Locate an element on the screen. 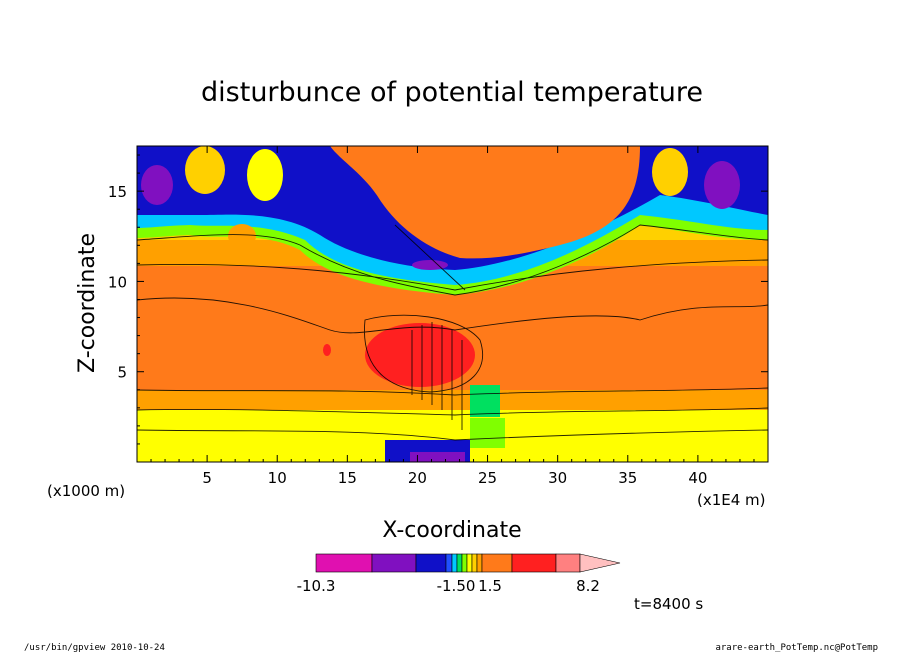 This screenshot has width=904, height=654. colorbar is located at coordinates (468, 563).